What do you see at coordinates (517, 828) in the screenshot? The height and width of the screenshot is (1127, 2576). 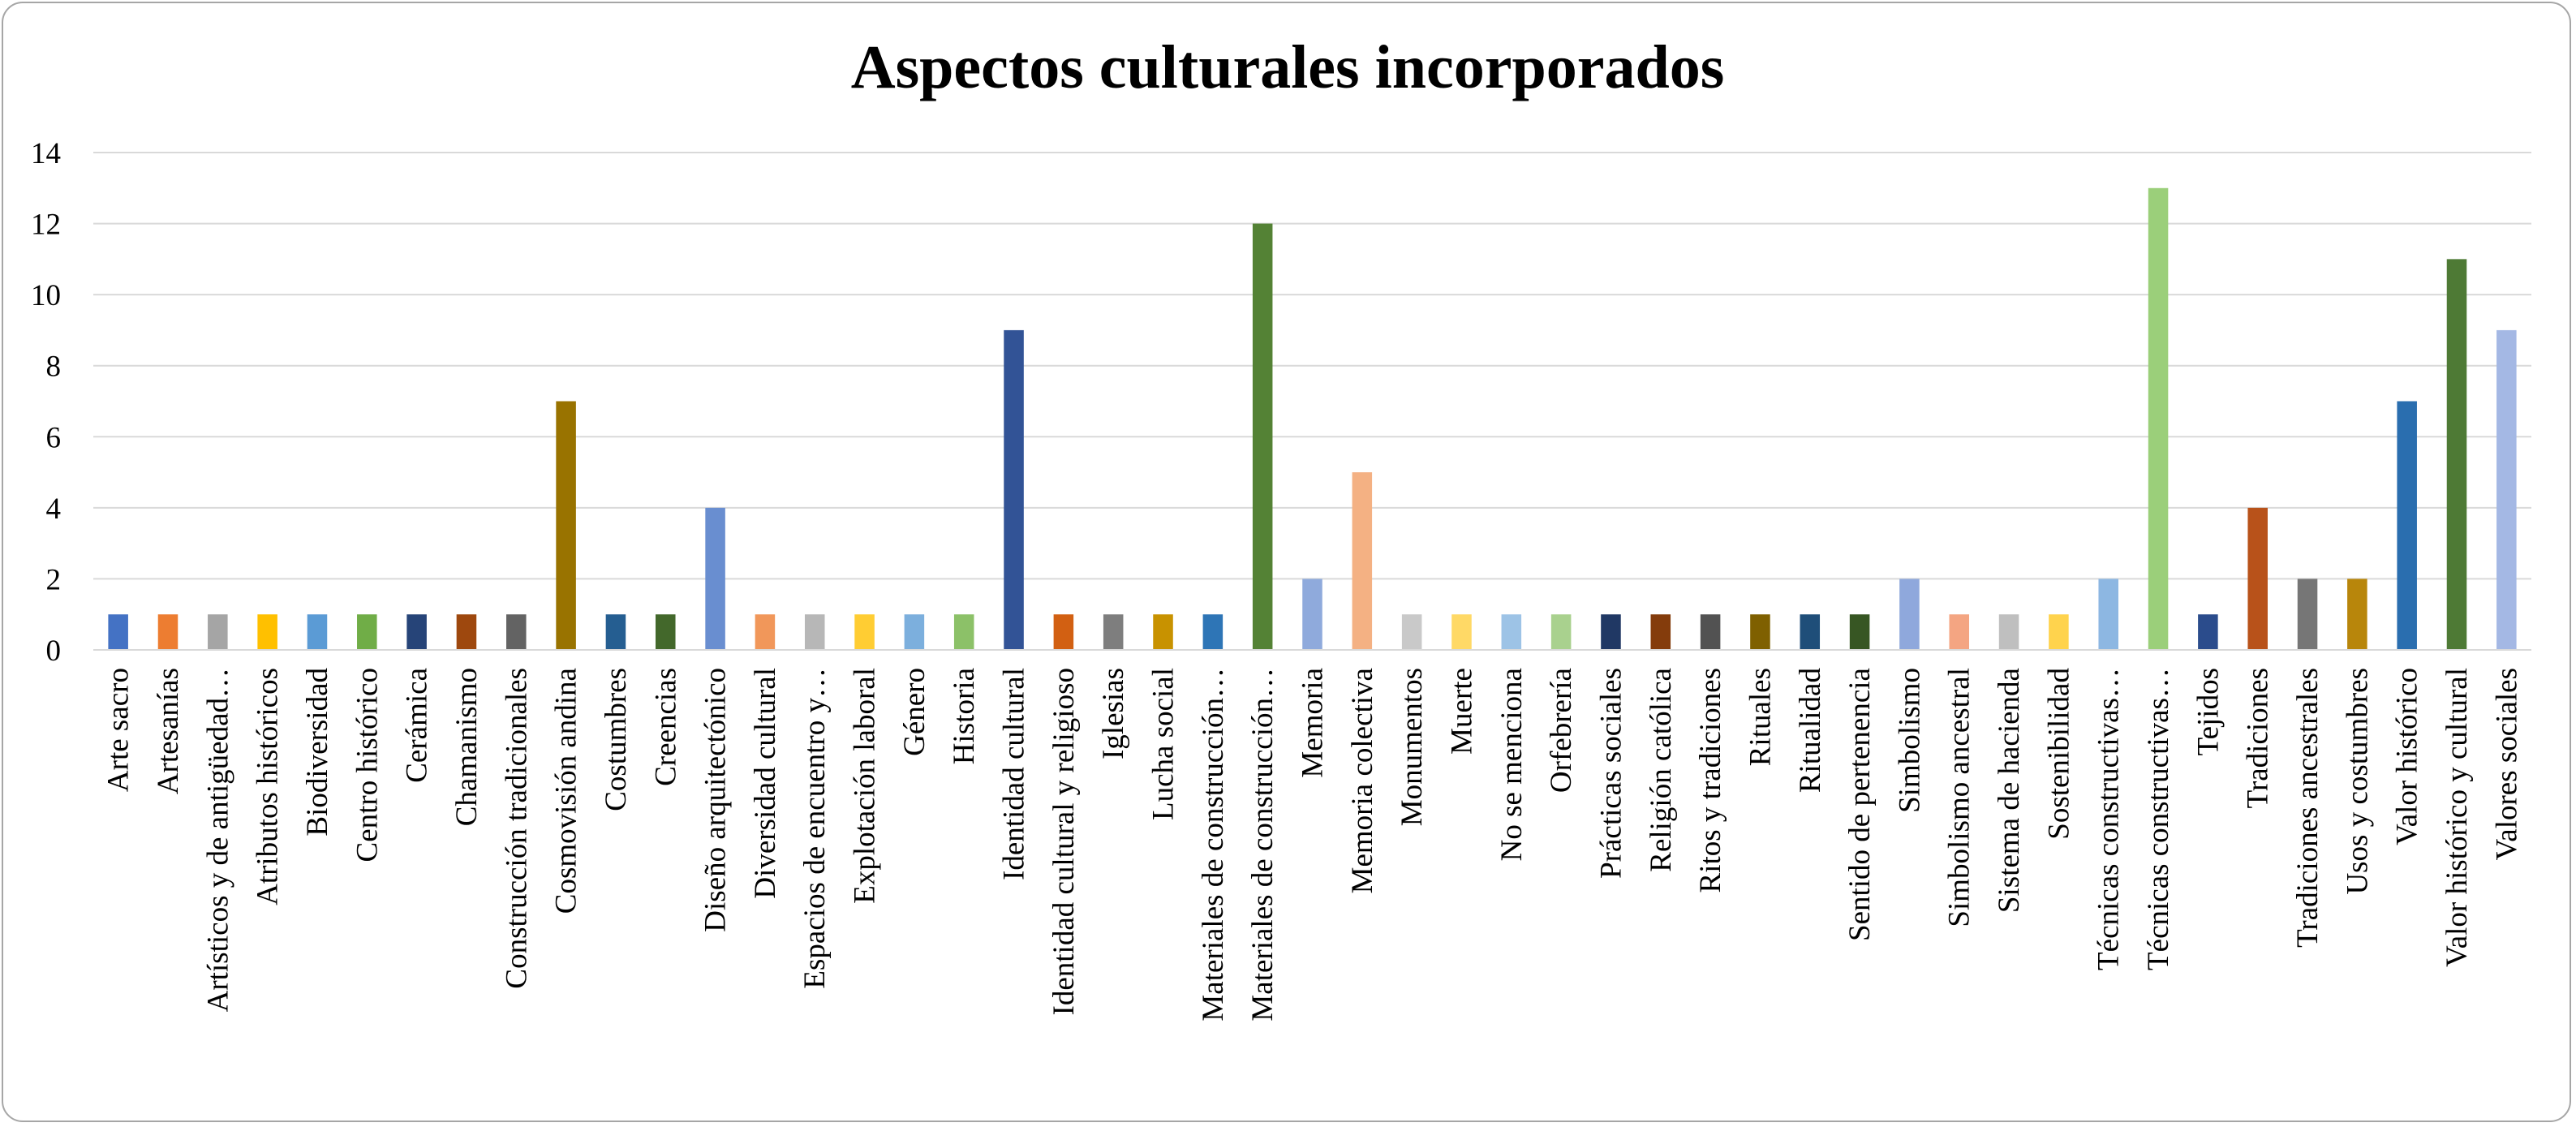 I see `x-category-label: Construcción tradicionales` at bounding box center [517, 828].